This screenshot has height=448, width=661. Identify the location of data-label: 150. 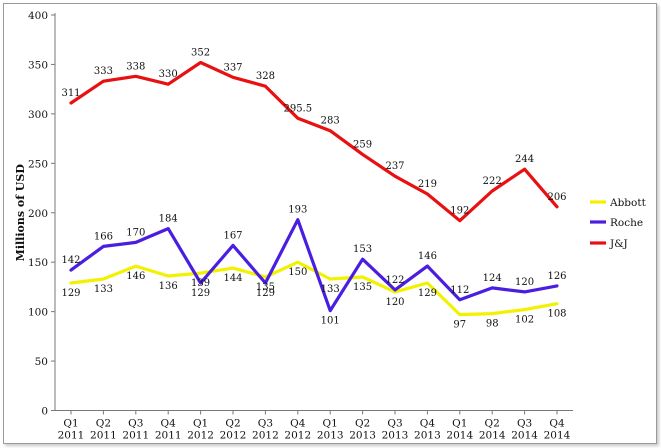
(297, 272).